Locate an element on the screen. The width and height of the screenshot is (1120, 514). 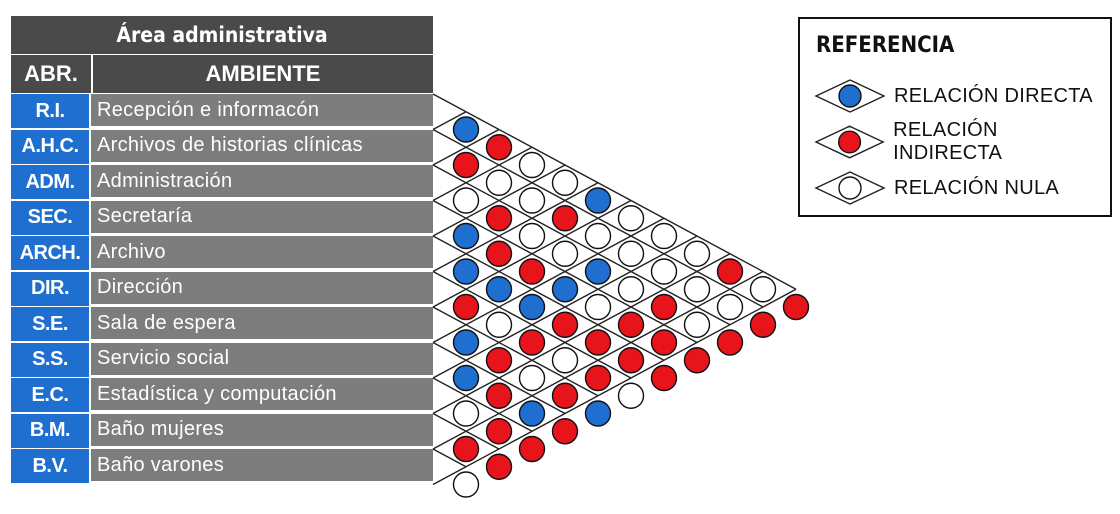
room-row: SEC. Secretaría is located at coordinates (222, 217).